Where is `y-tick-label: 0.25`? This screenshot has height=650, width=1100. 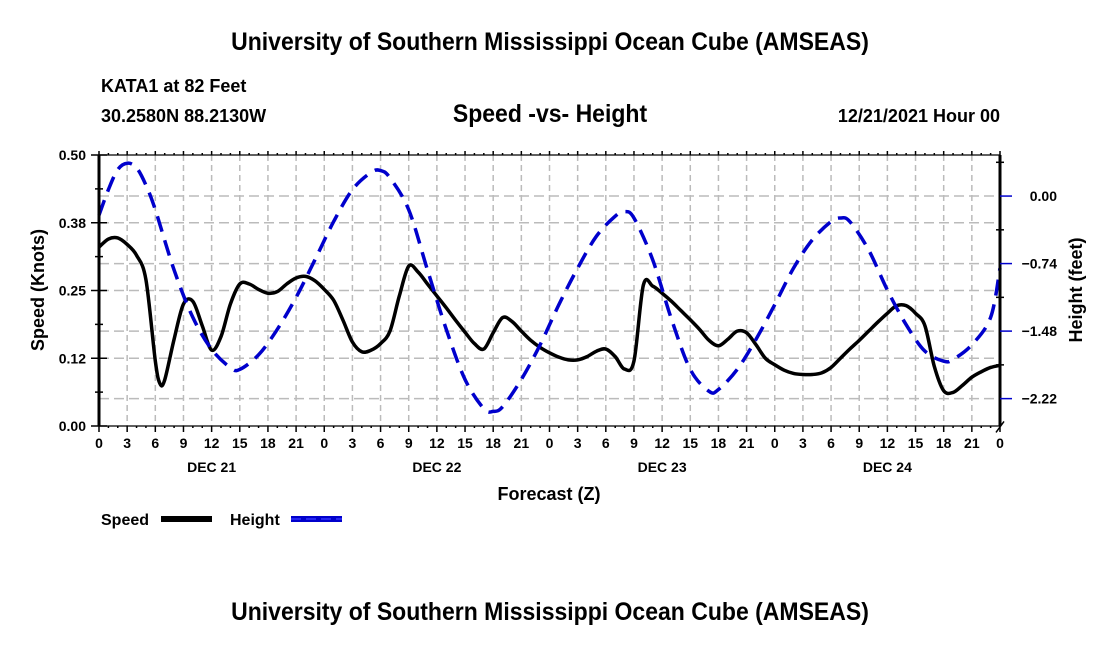 y-tick-label: 0.25 is located at coordinates (72, 291).